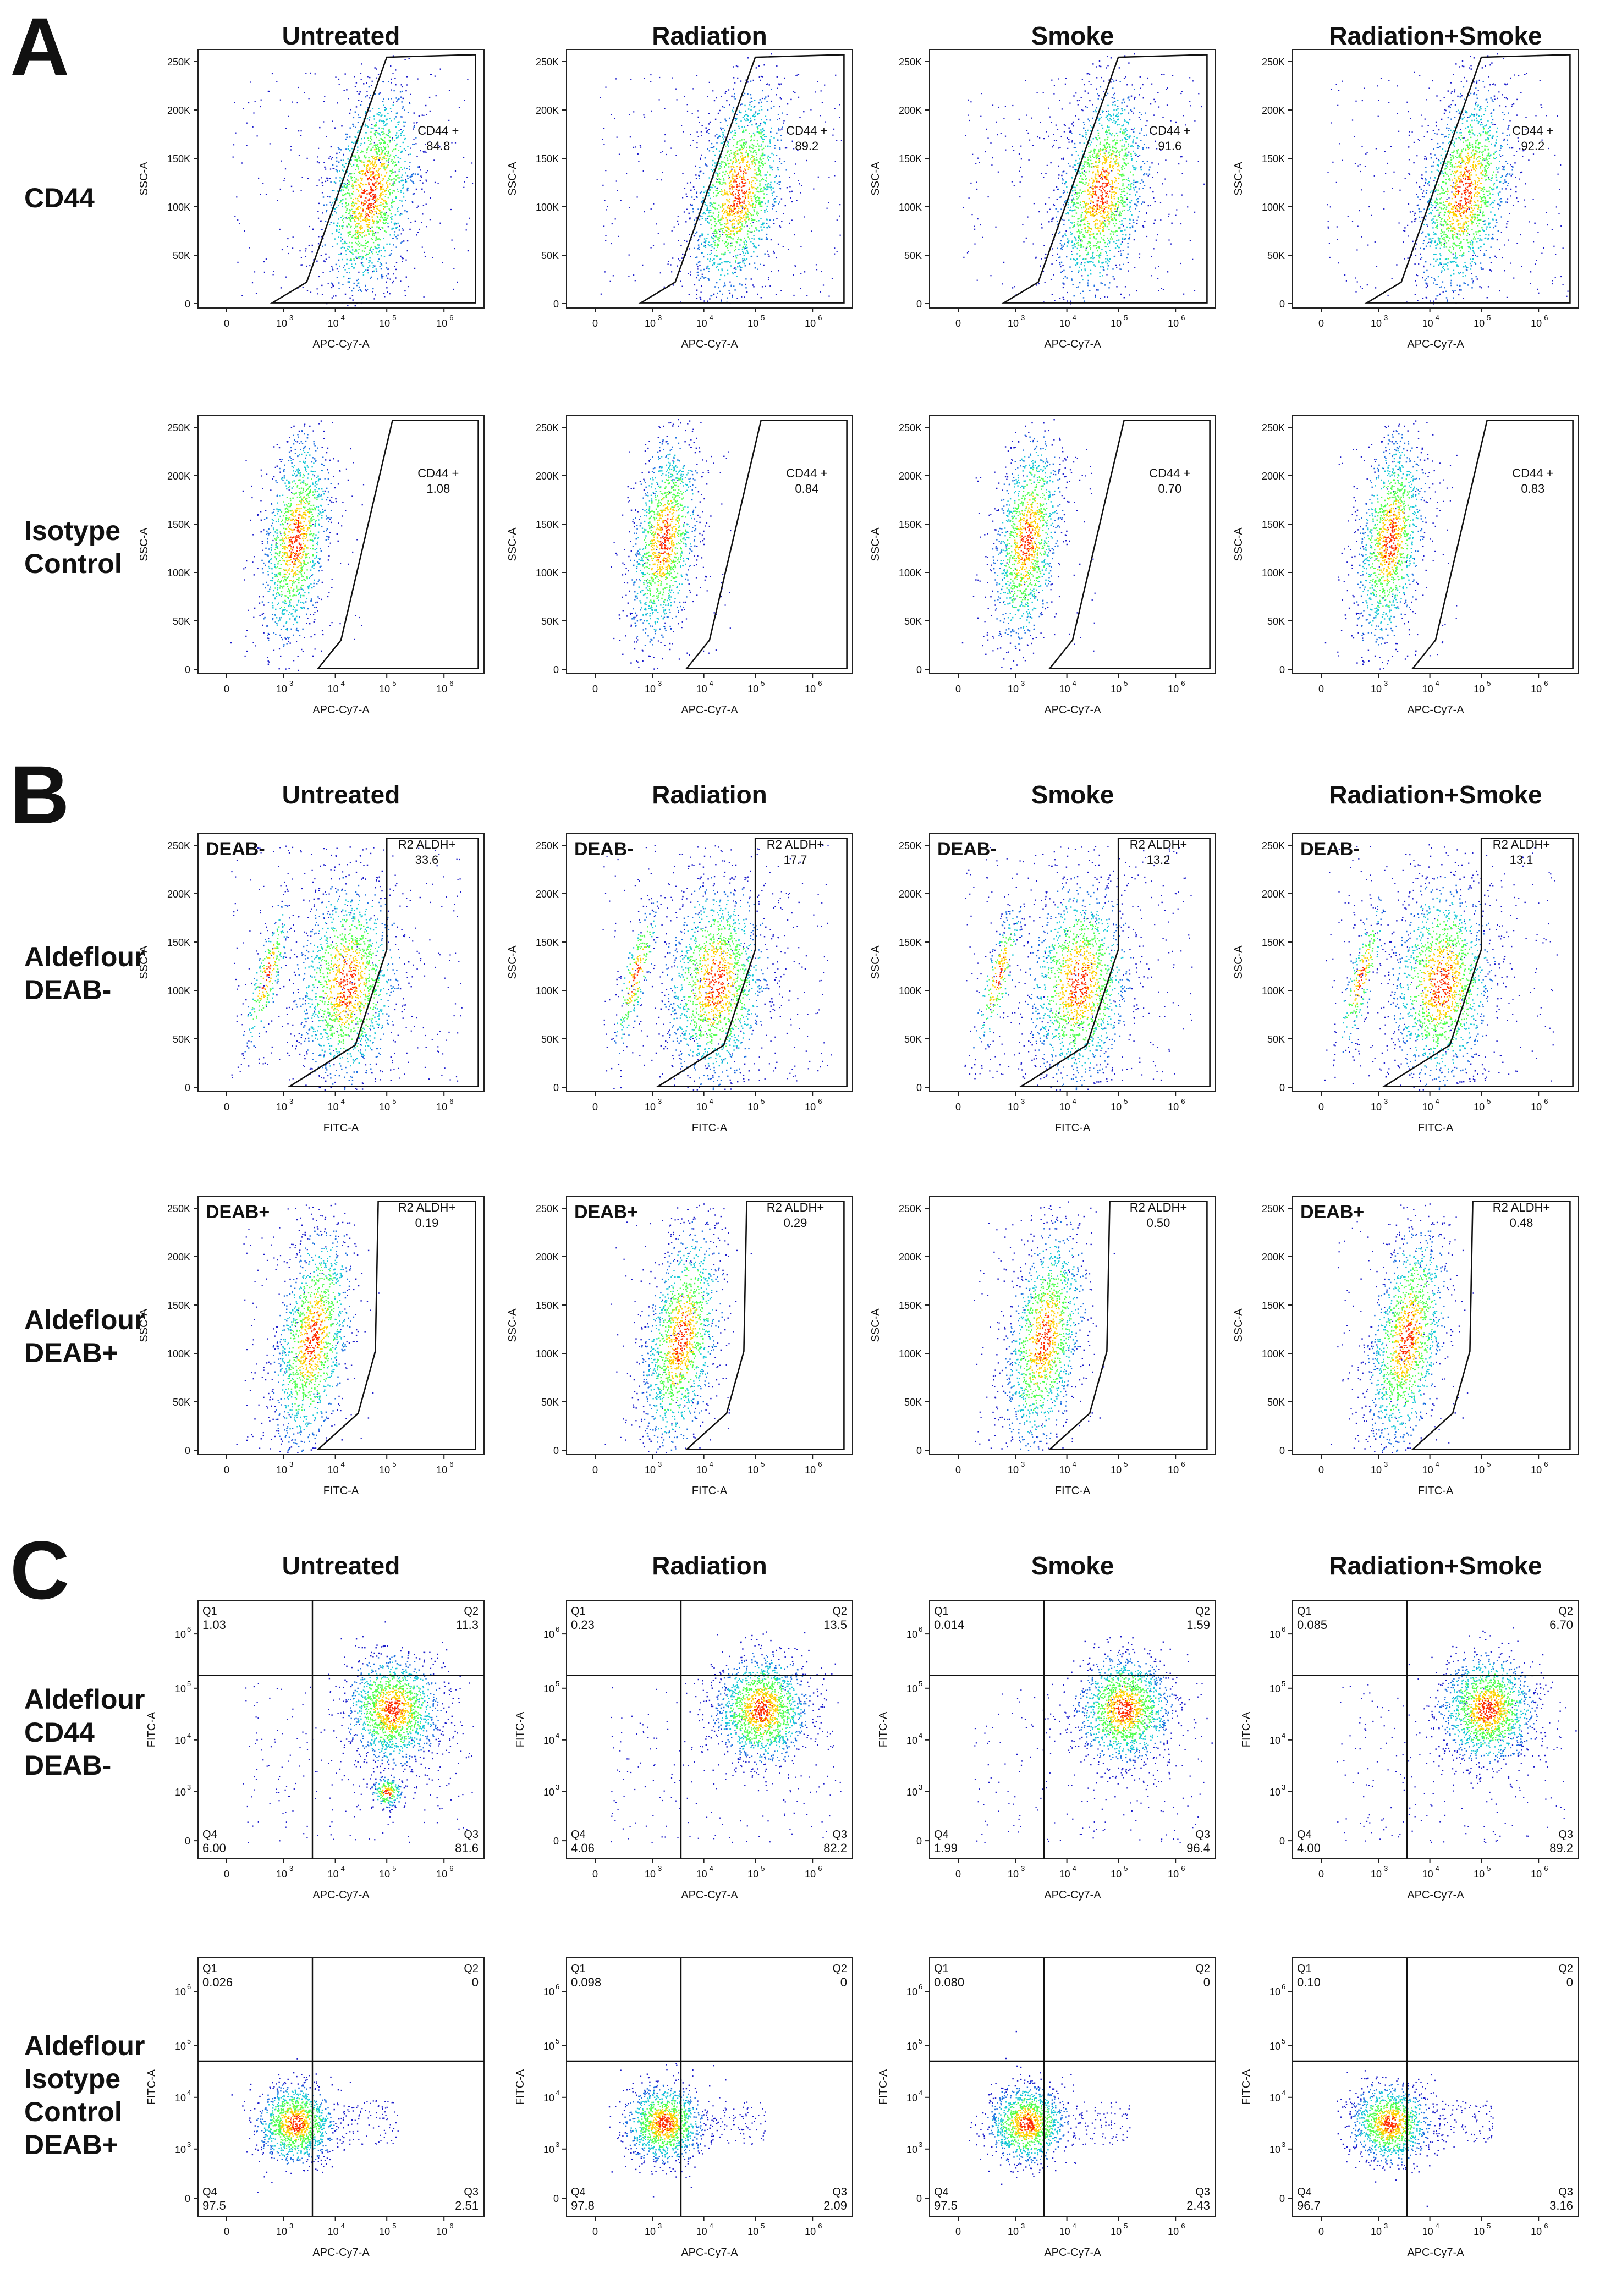 The width and height of the screenshot is (1616, 2296). I want to click on x-tick-exp: 5, so click(1126, 318).